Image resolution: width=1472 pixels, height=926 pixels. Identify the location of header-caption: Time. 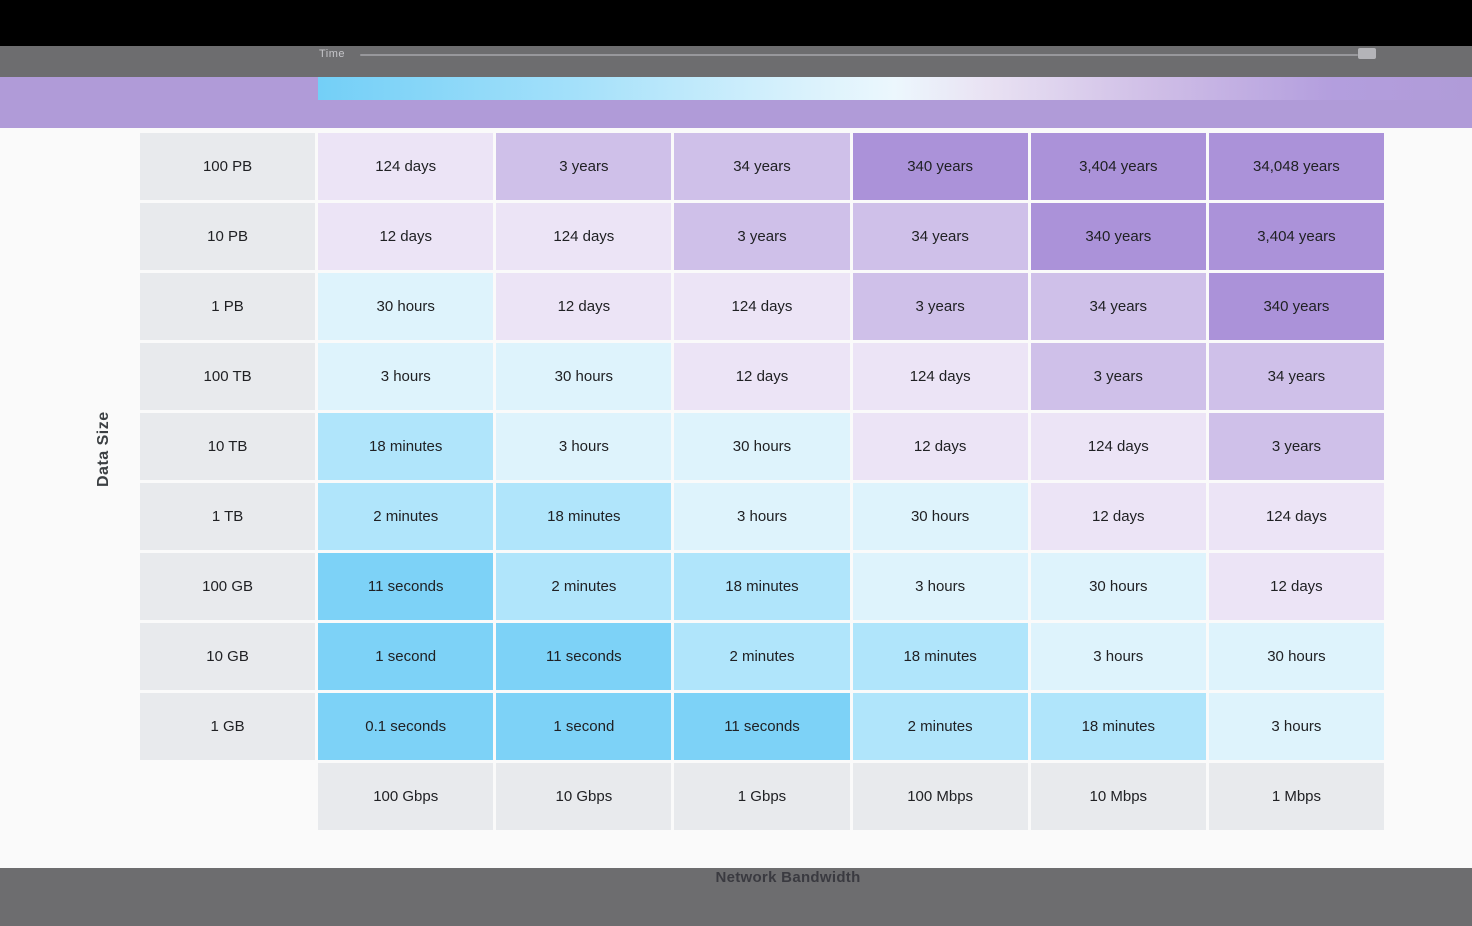
(332, 54).